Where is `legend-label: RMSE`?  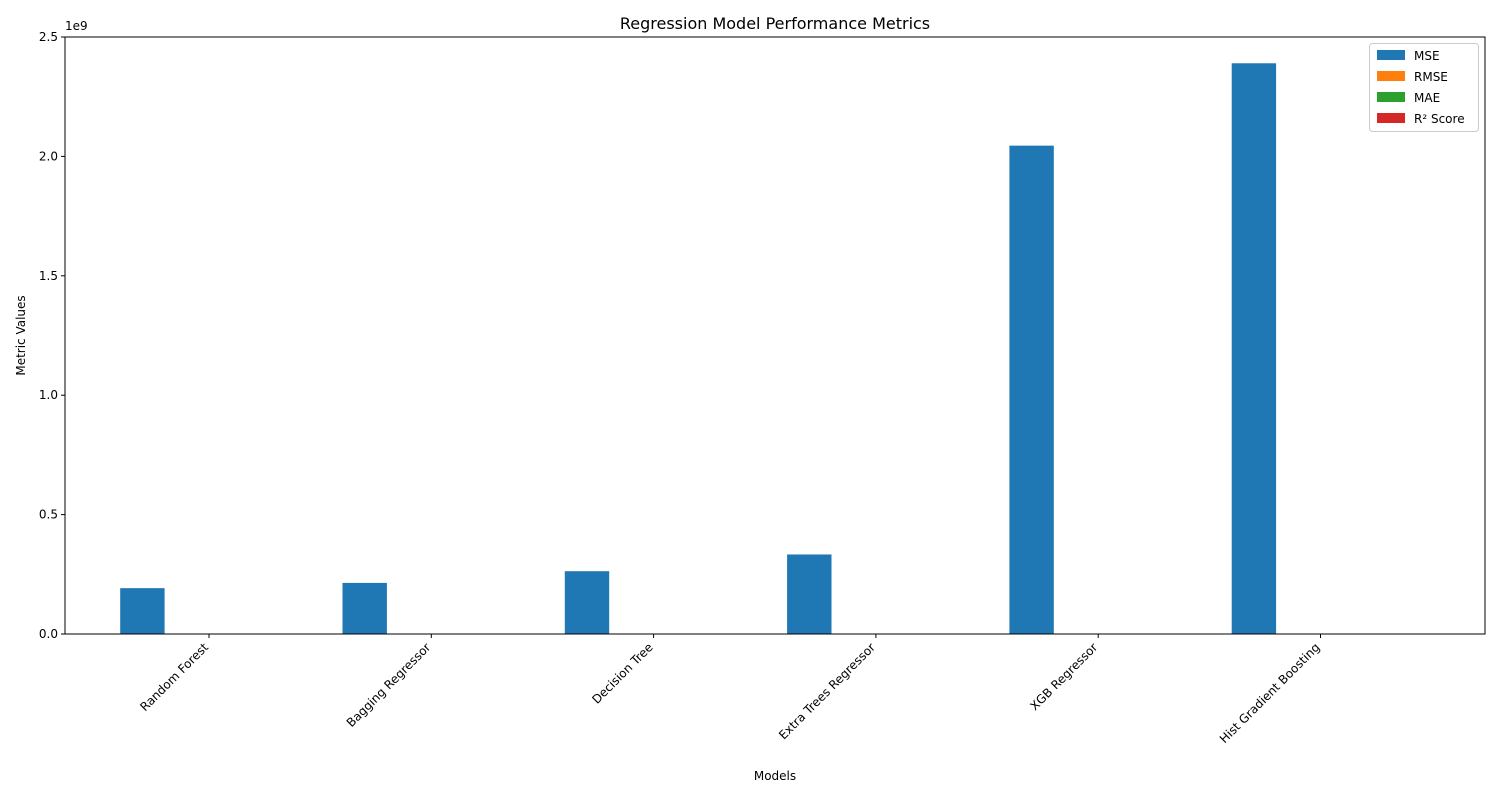 legend-label: RMSE is located at coordinates (1431, 77).